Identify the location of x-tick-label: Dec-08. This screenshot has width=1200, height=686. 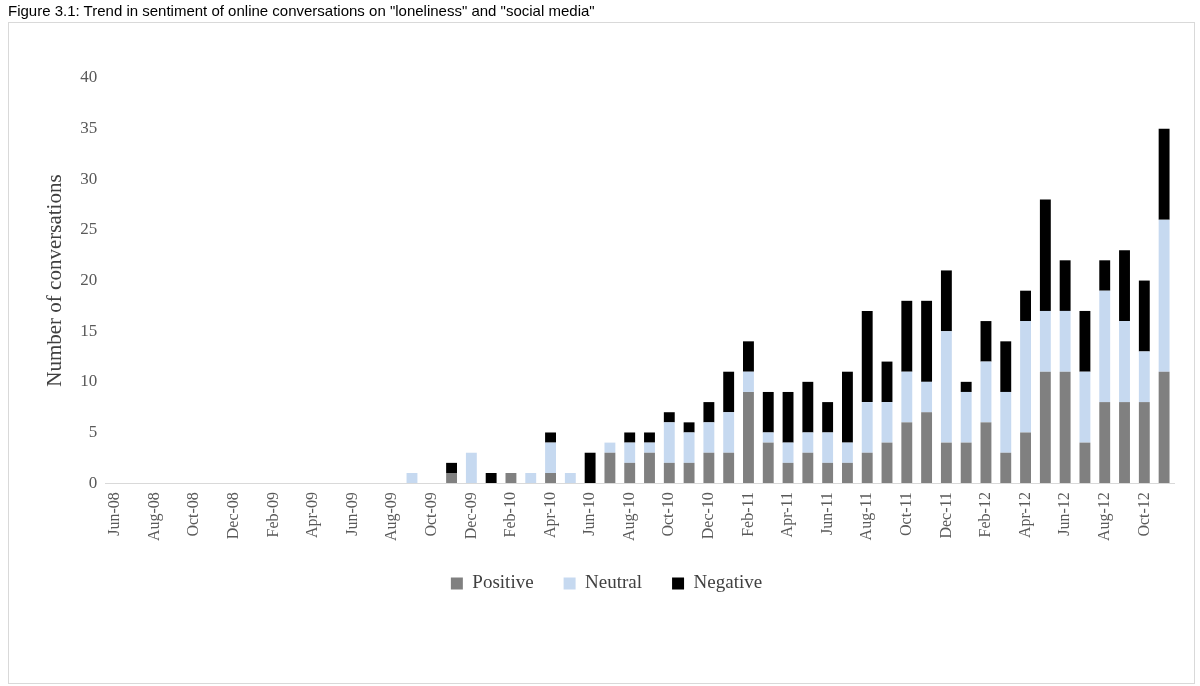
(233, 516).